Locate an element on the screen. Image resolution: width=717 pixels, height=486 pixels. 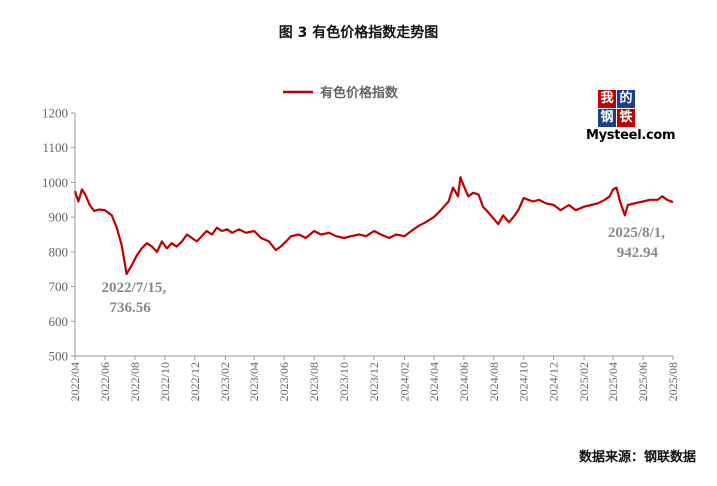
x-tick-label: 2022/10 is located at coordinates (165, 381).